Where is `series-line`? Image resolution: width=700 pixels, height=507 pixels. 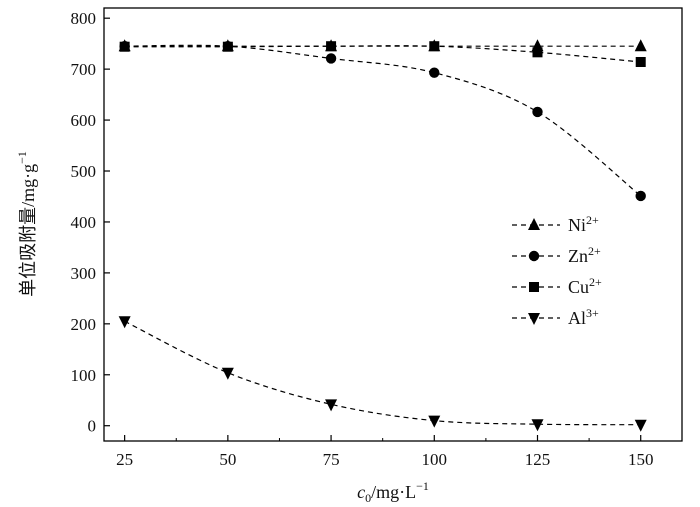
series-line is located at coordinates (382, 54).